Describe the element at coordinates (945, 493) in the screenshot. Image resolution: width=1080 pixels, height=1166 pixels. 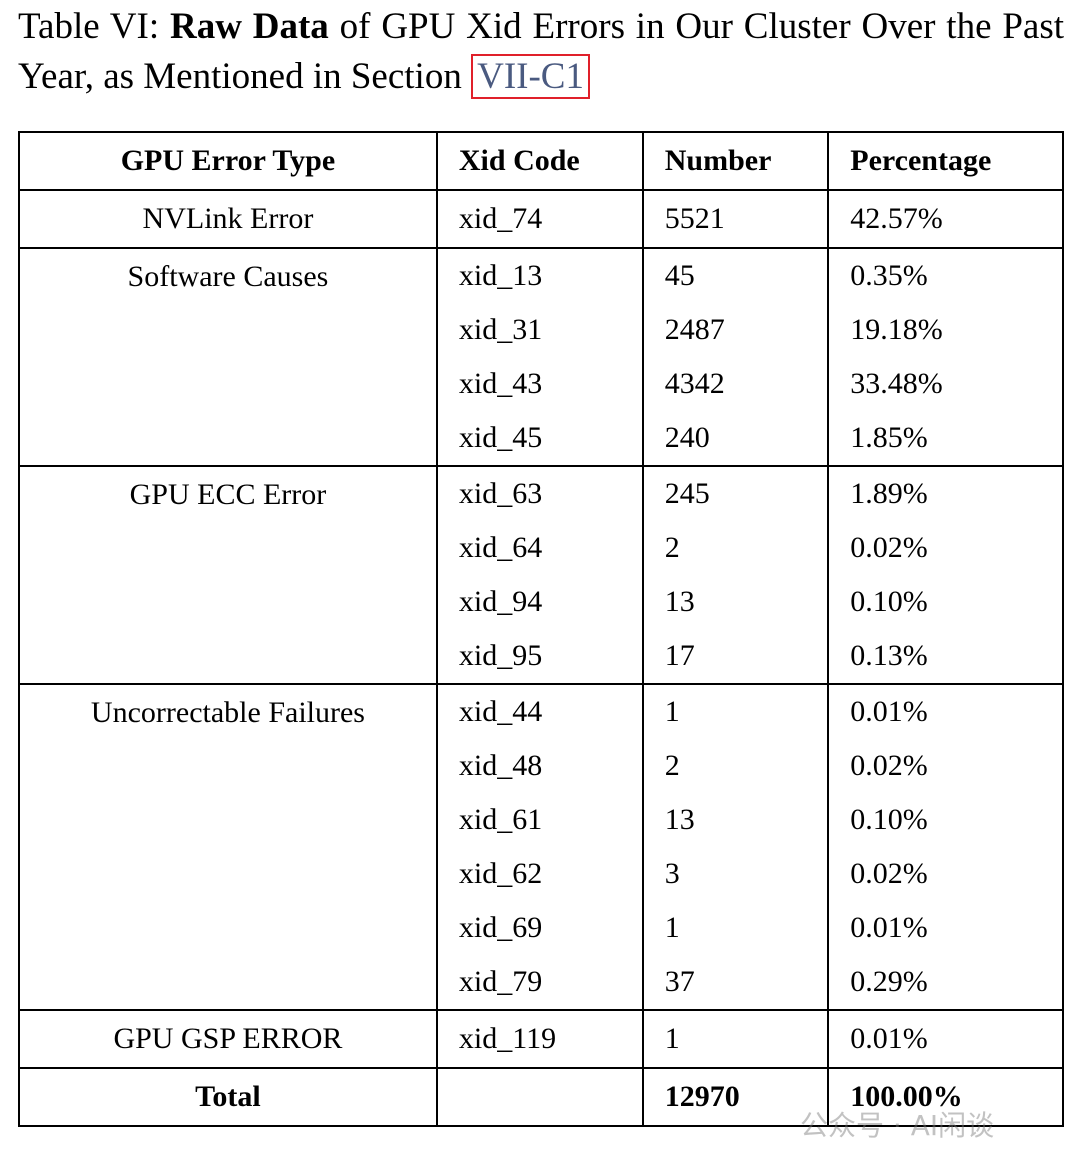
I see `percentage-cell: 1.89%` at that location.